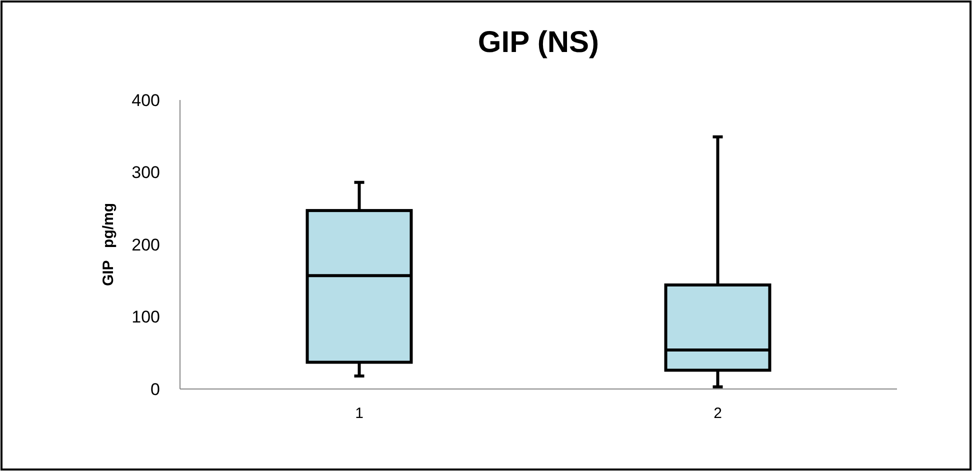 Image resolution: width=972 pixels, height=471 pixels. Describe the element at coordinates (146, 317) in the screenshot. I see `y-tick-label: 100` at that location.